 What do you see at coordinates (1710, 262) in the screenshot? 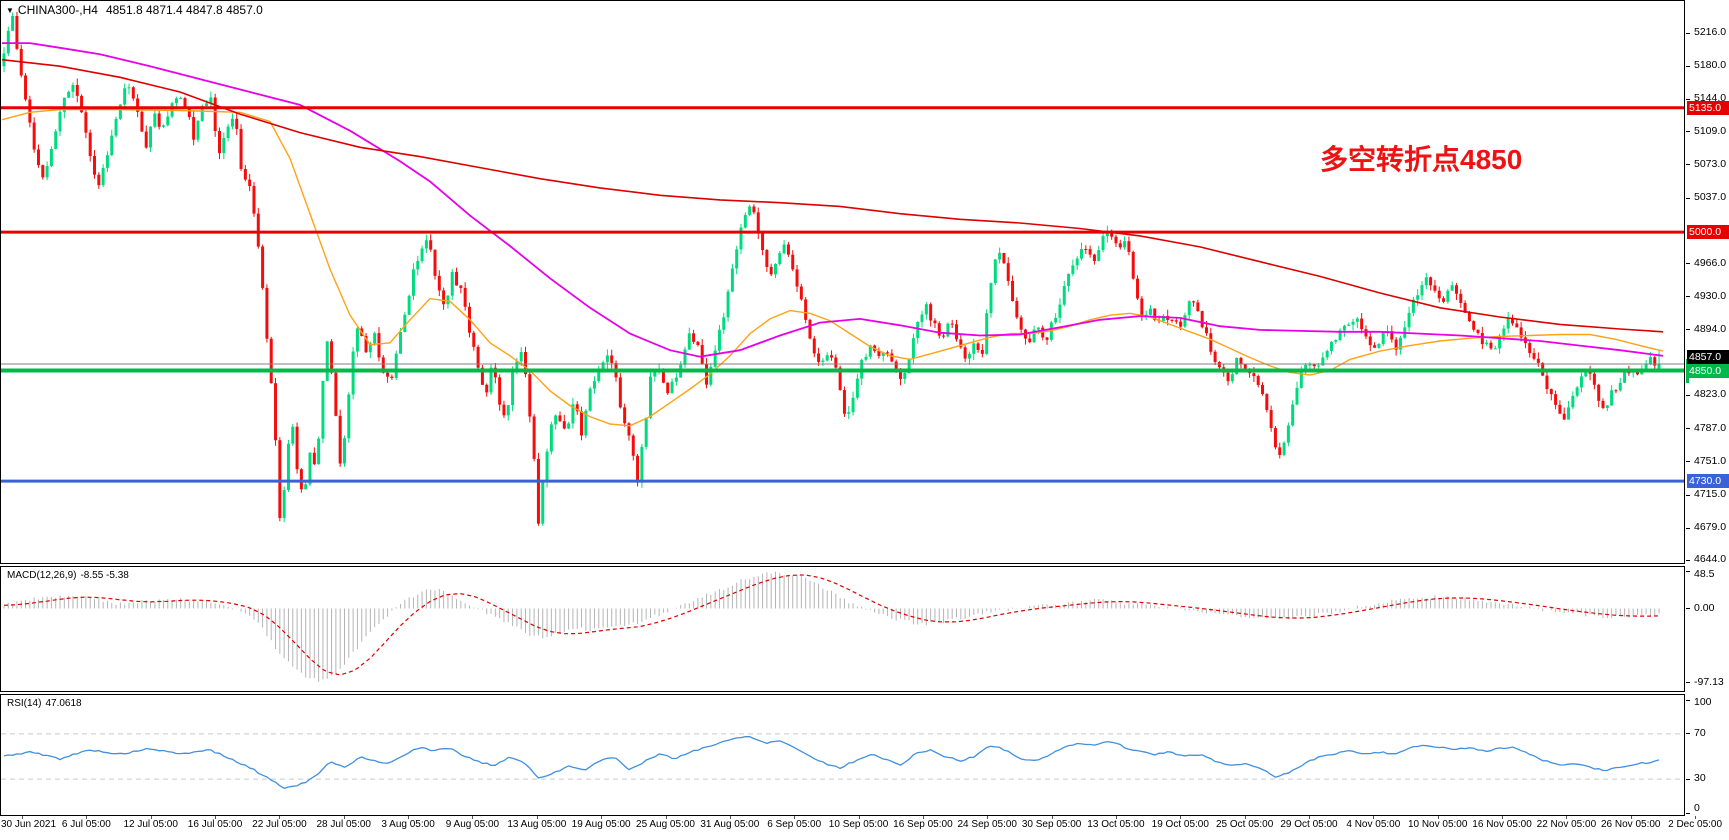
I see `price-tick-label: 4966.0` at bounding box center [1710, 262].